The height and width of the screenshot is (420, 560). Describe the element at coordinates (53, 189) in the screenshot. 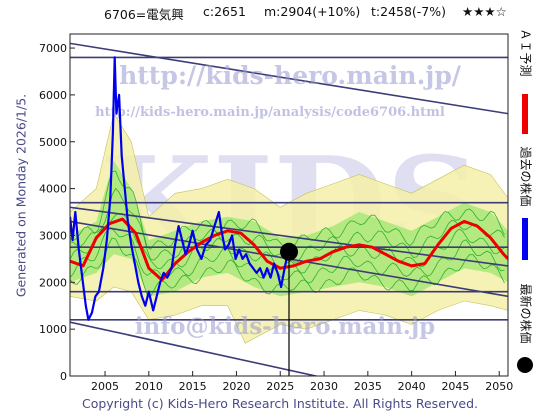

I see `y-tick-label: 4000` at that location.